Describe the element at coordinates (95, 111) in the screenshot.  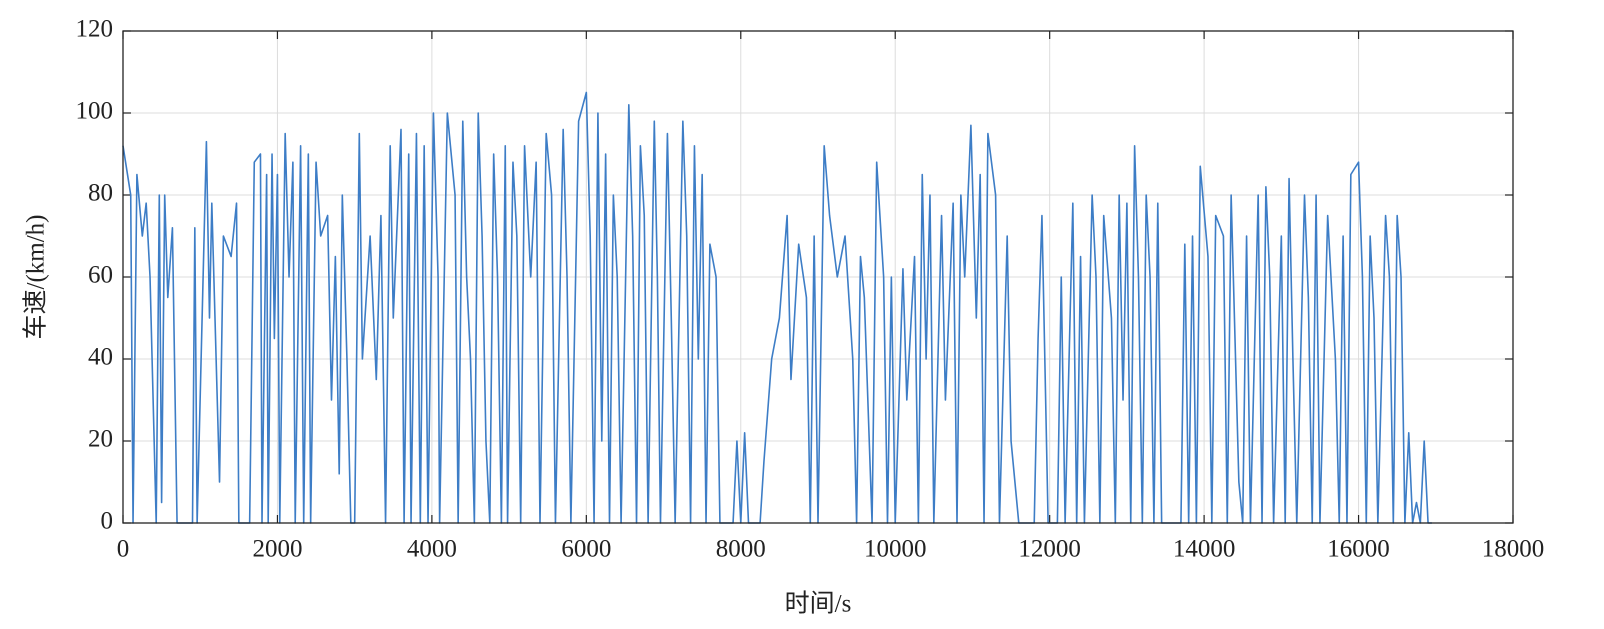
I see `y-tick-label: 100` at that location.